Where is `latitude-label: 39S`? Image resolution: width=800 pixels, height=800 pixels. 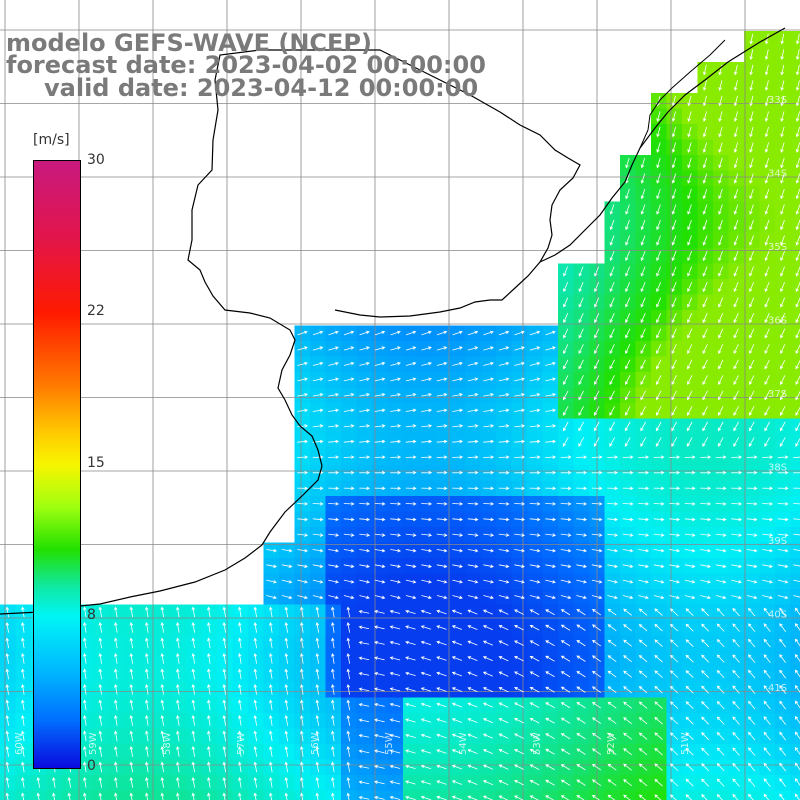
latitude-label: 39S is located at coordinates (777, 541).